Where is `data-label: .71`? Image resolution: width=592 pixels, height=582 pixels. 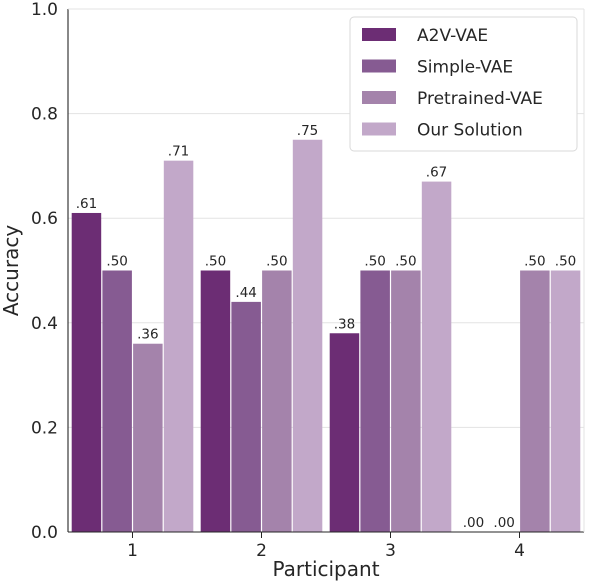 data-label: .71 is located at coordinates (178, 152).